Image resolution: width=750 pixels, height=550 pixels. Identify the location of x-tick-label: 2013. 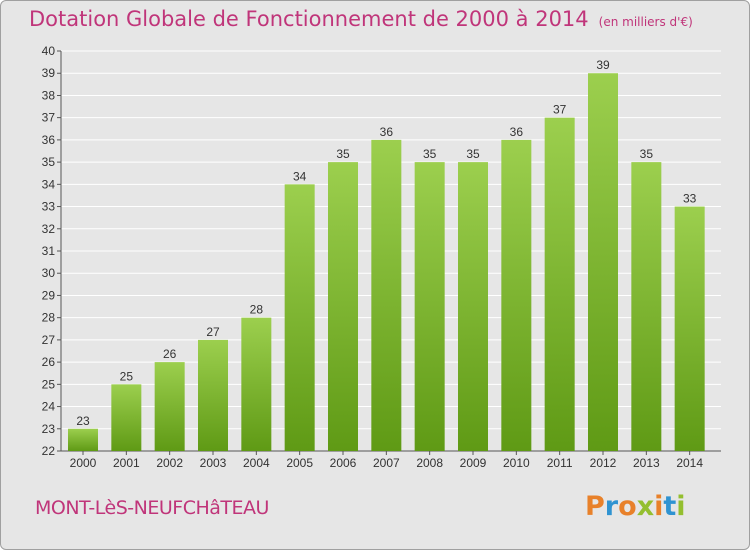
(646, 463).